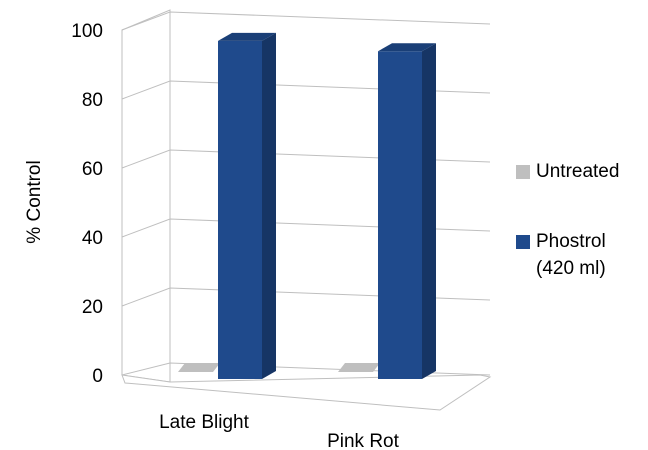 Image resolution: width=648 pixels, height=450 pixels. I want to click on legend-swatch-phostrol, so click(523, 242).